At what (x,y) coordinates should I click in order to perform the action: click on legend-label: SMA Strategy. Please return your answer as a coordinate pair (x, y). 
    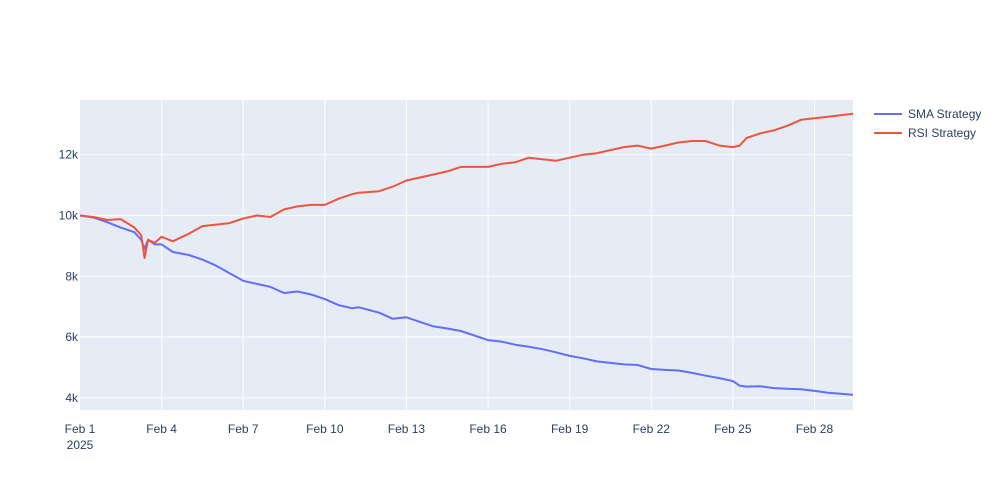
    Looking at the image, I should click on (944, 114).